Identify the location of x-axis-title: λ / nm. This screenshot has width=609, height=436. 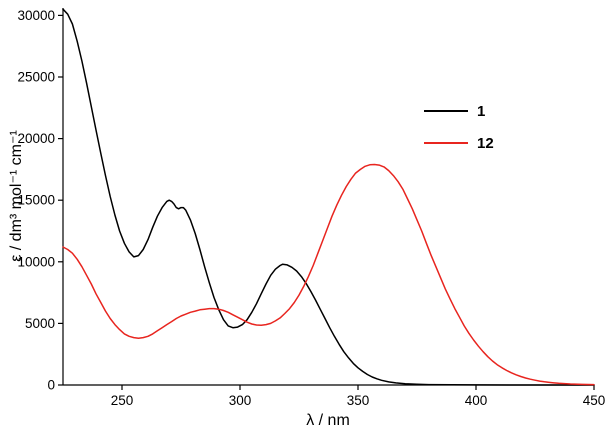
(328, 420).